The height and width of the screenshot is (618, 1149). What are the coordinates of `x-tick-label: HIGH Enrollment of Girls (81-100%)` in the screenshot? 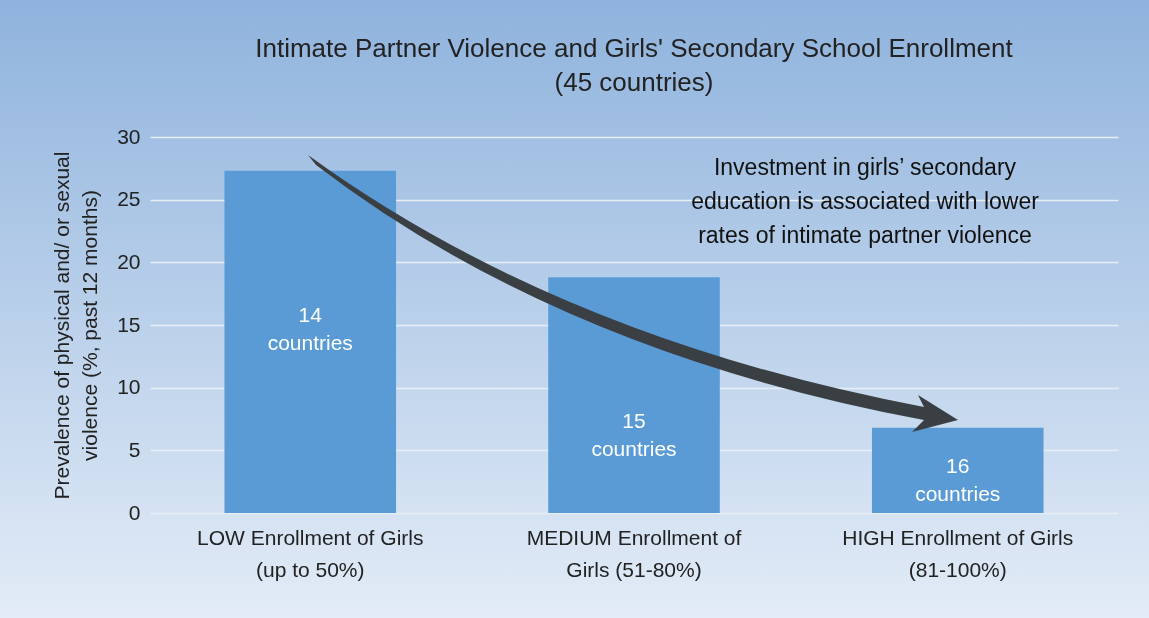 It's located at (958, 553).